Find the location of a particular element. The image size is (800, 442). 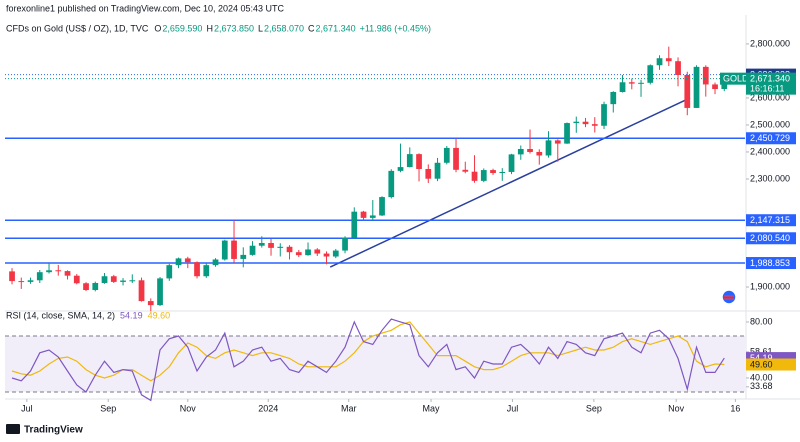

y-tick-label: 2,800.000 is located at coordinates (770, 43).